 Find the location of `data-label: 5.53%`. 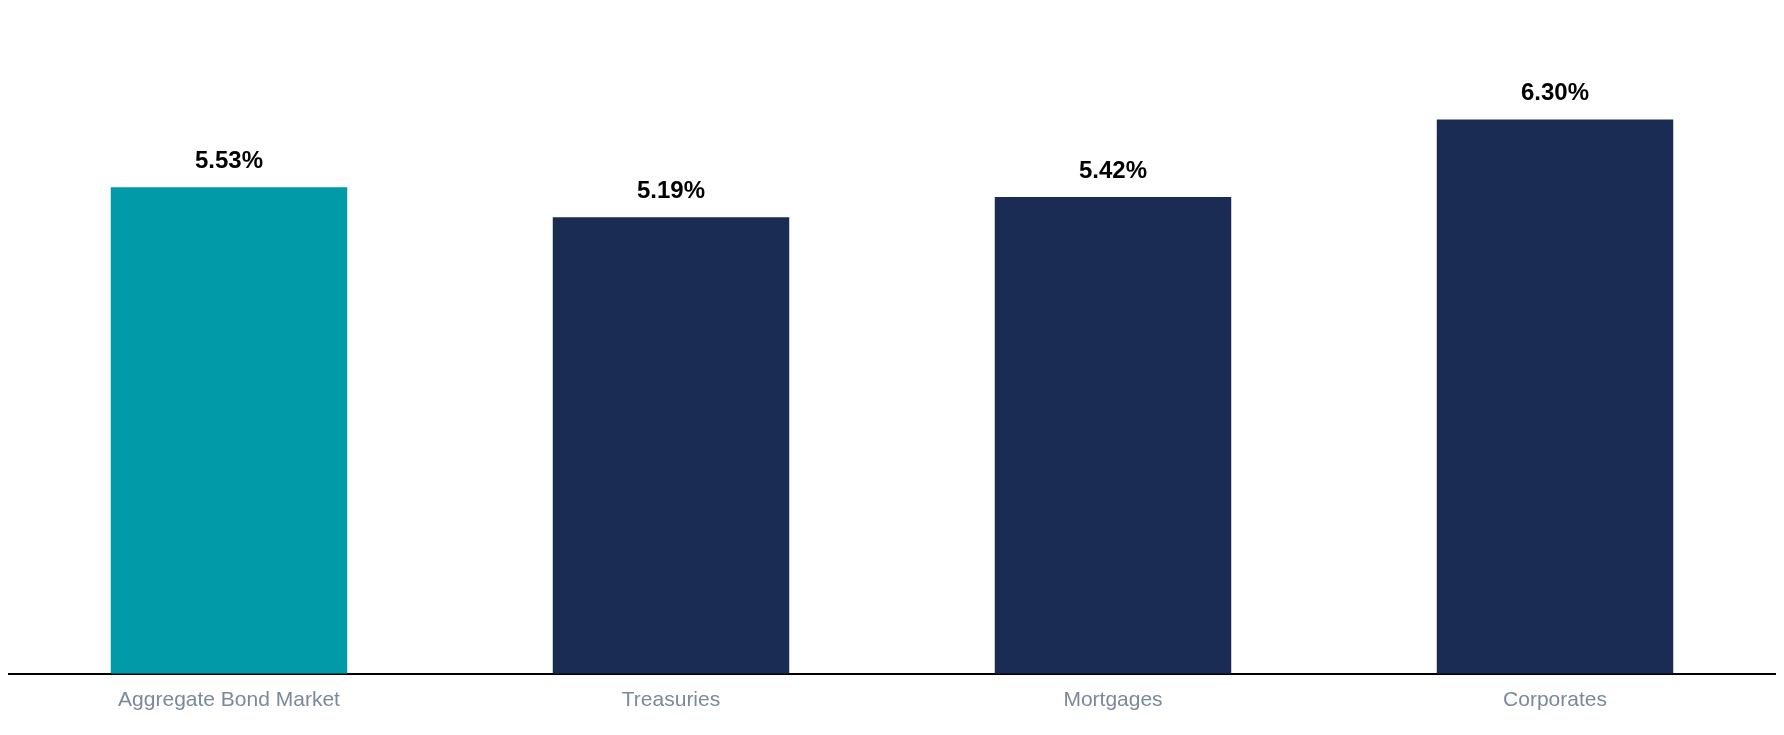

data-label: 5.53% is located at coordinates (229, 159).